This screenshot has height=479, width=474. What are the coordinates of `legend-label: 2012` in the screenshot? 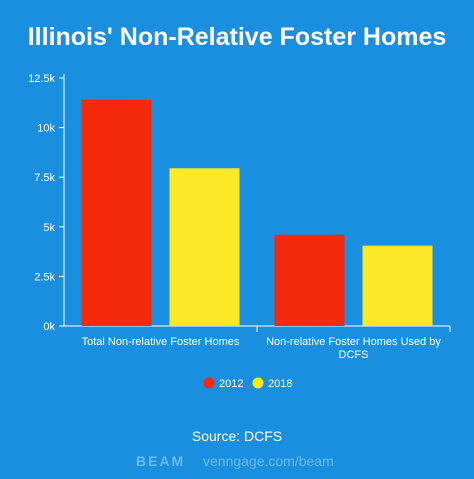 It's located at (231, 384).